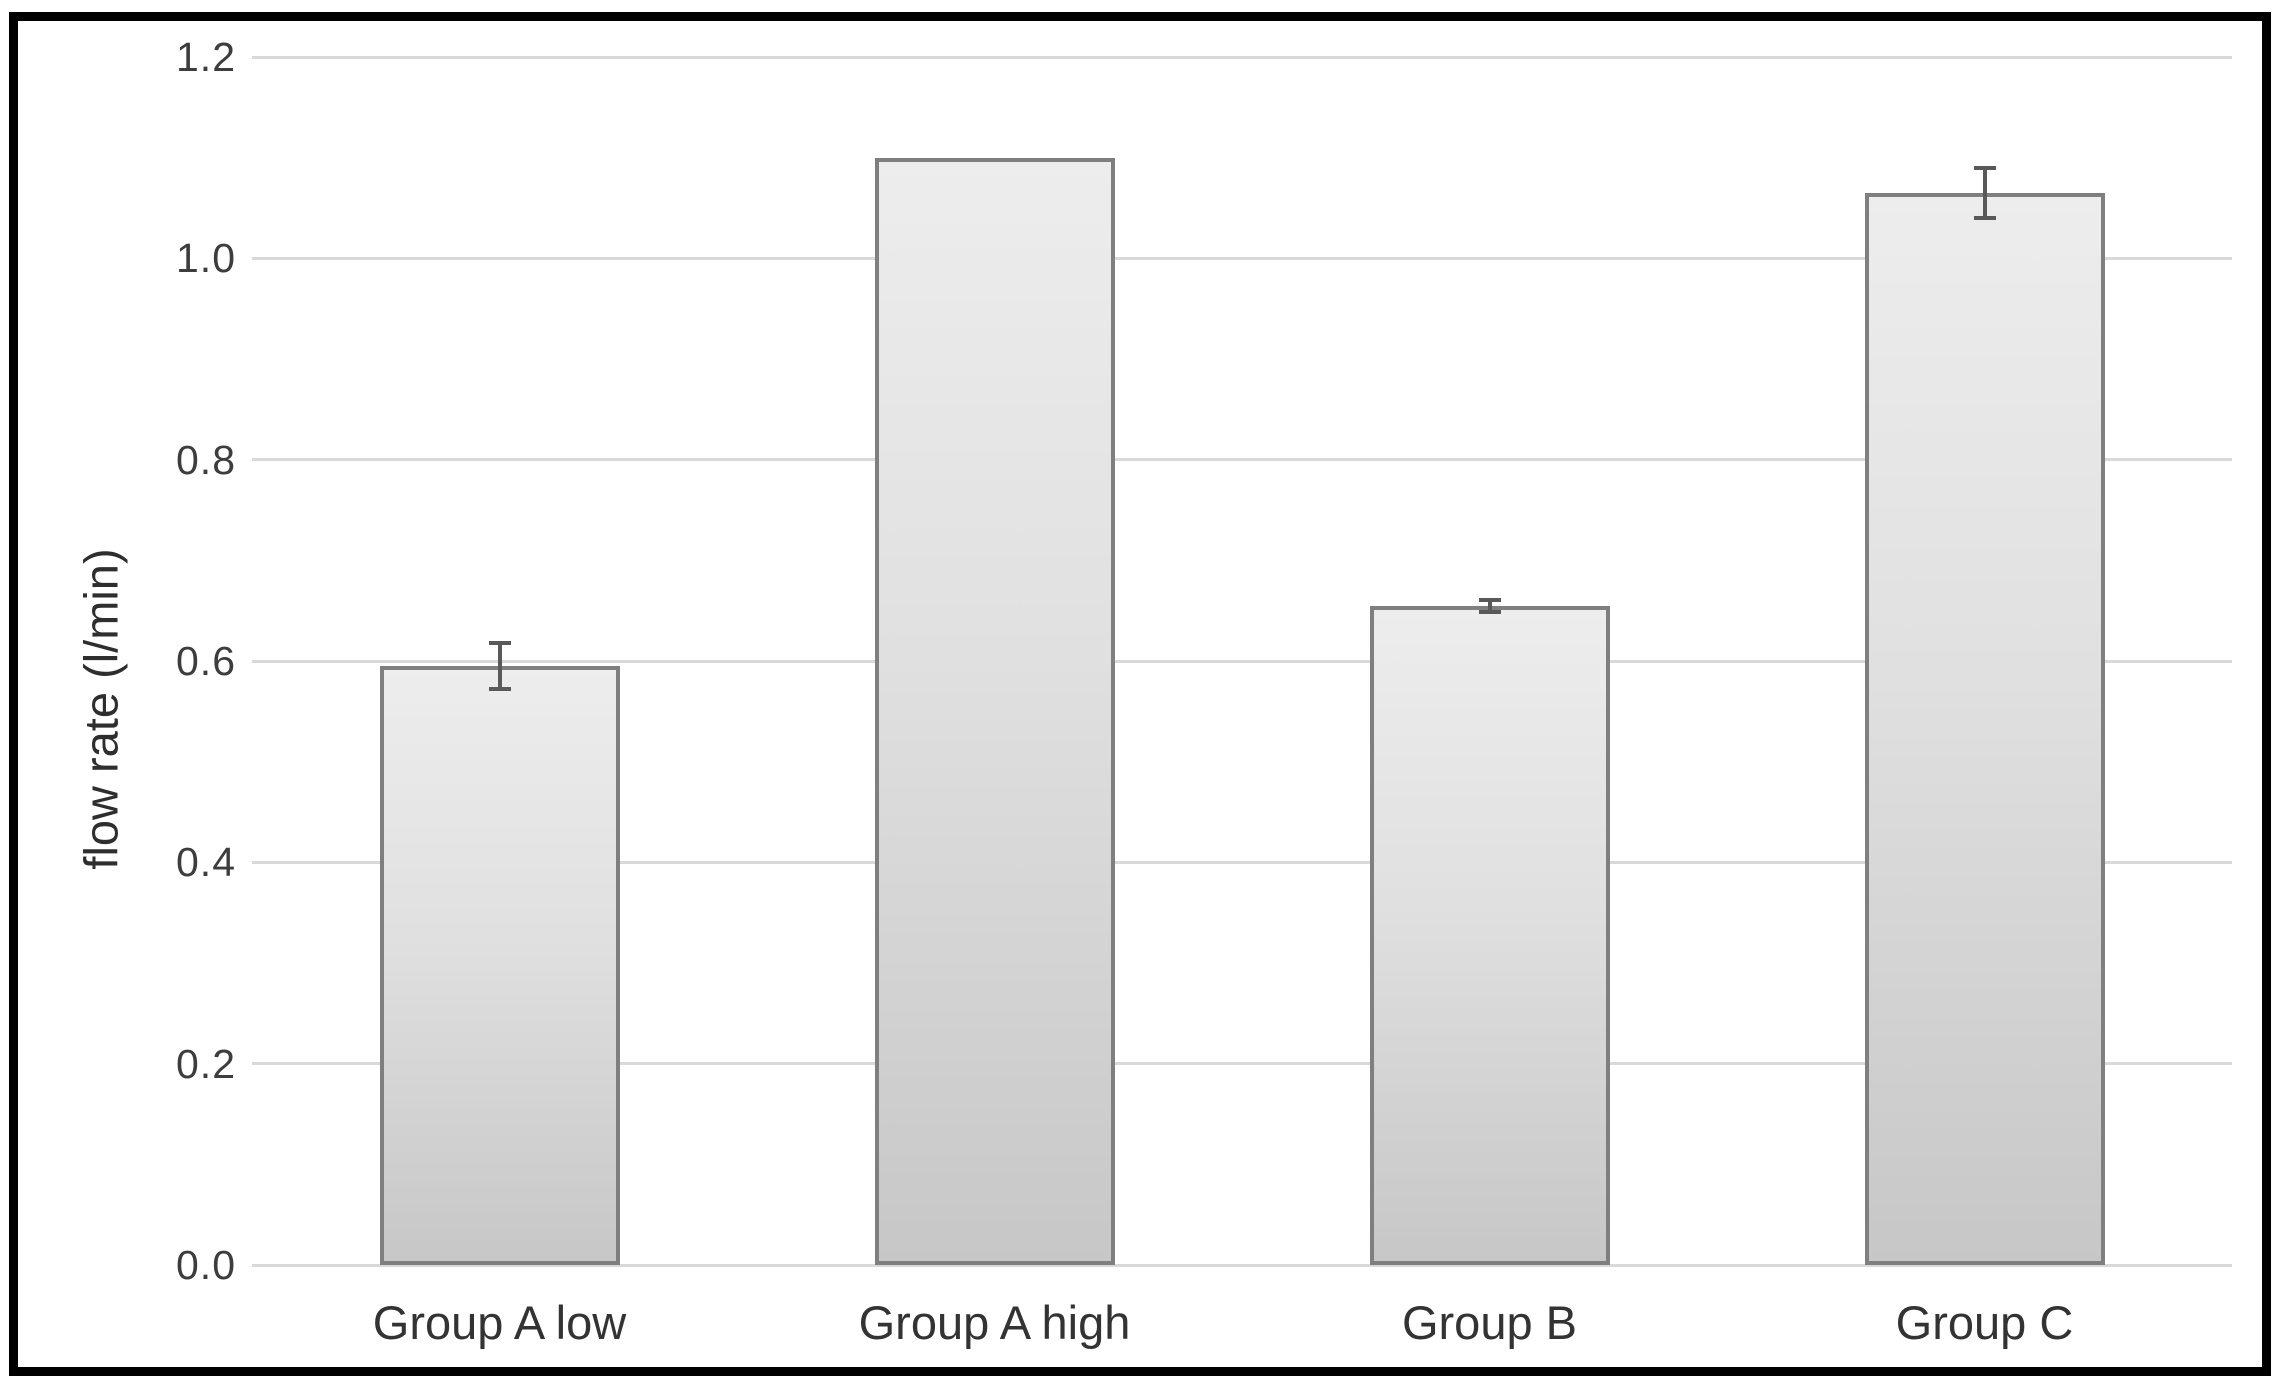 The width and height of the screenshot is (2279, 1384). I want to click on error-bar-group-a-low, so click(499, 666).